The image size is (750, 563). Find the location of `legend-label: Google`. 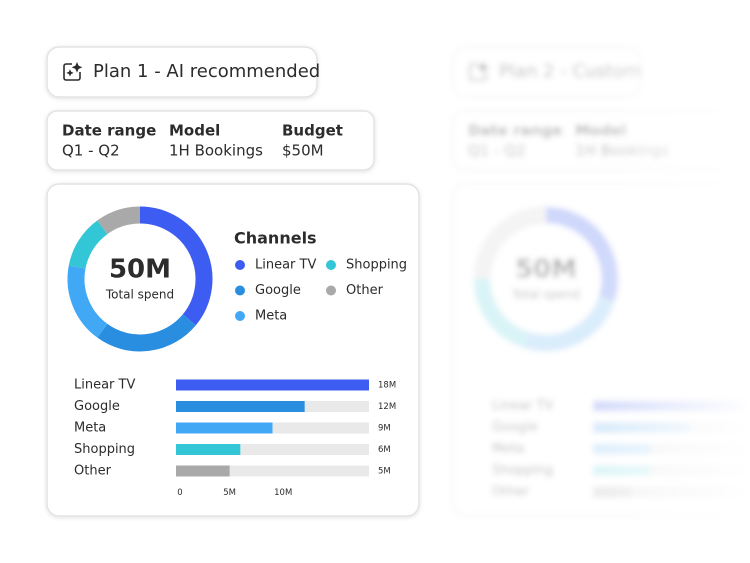

legend-label: Google is located at coordinates (278, 290).